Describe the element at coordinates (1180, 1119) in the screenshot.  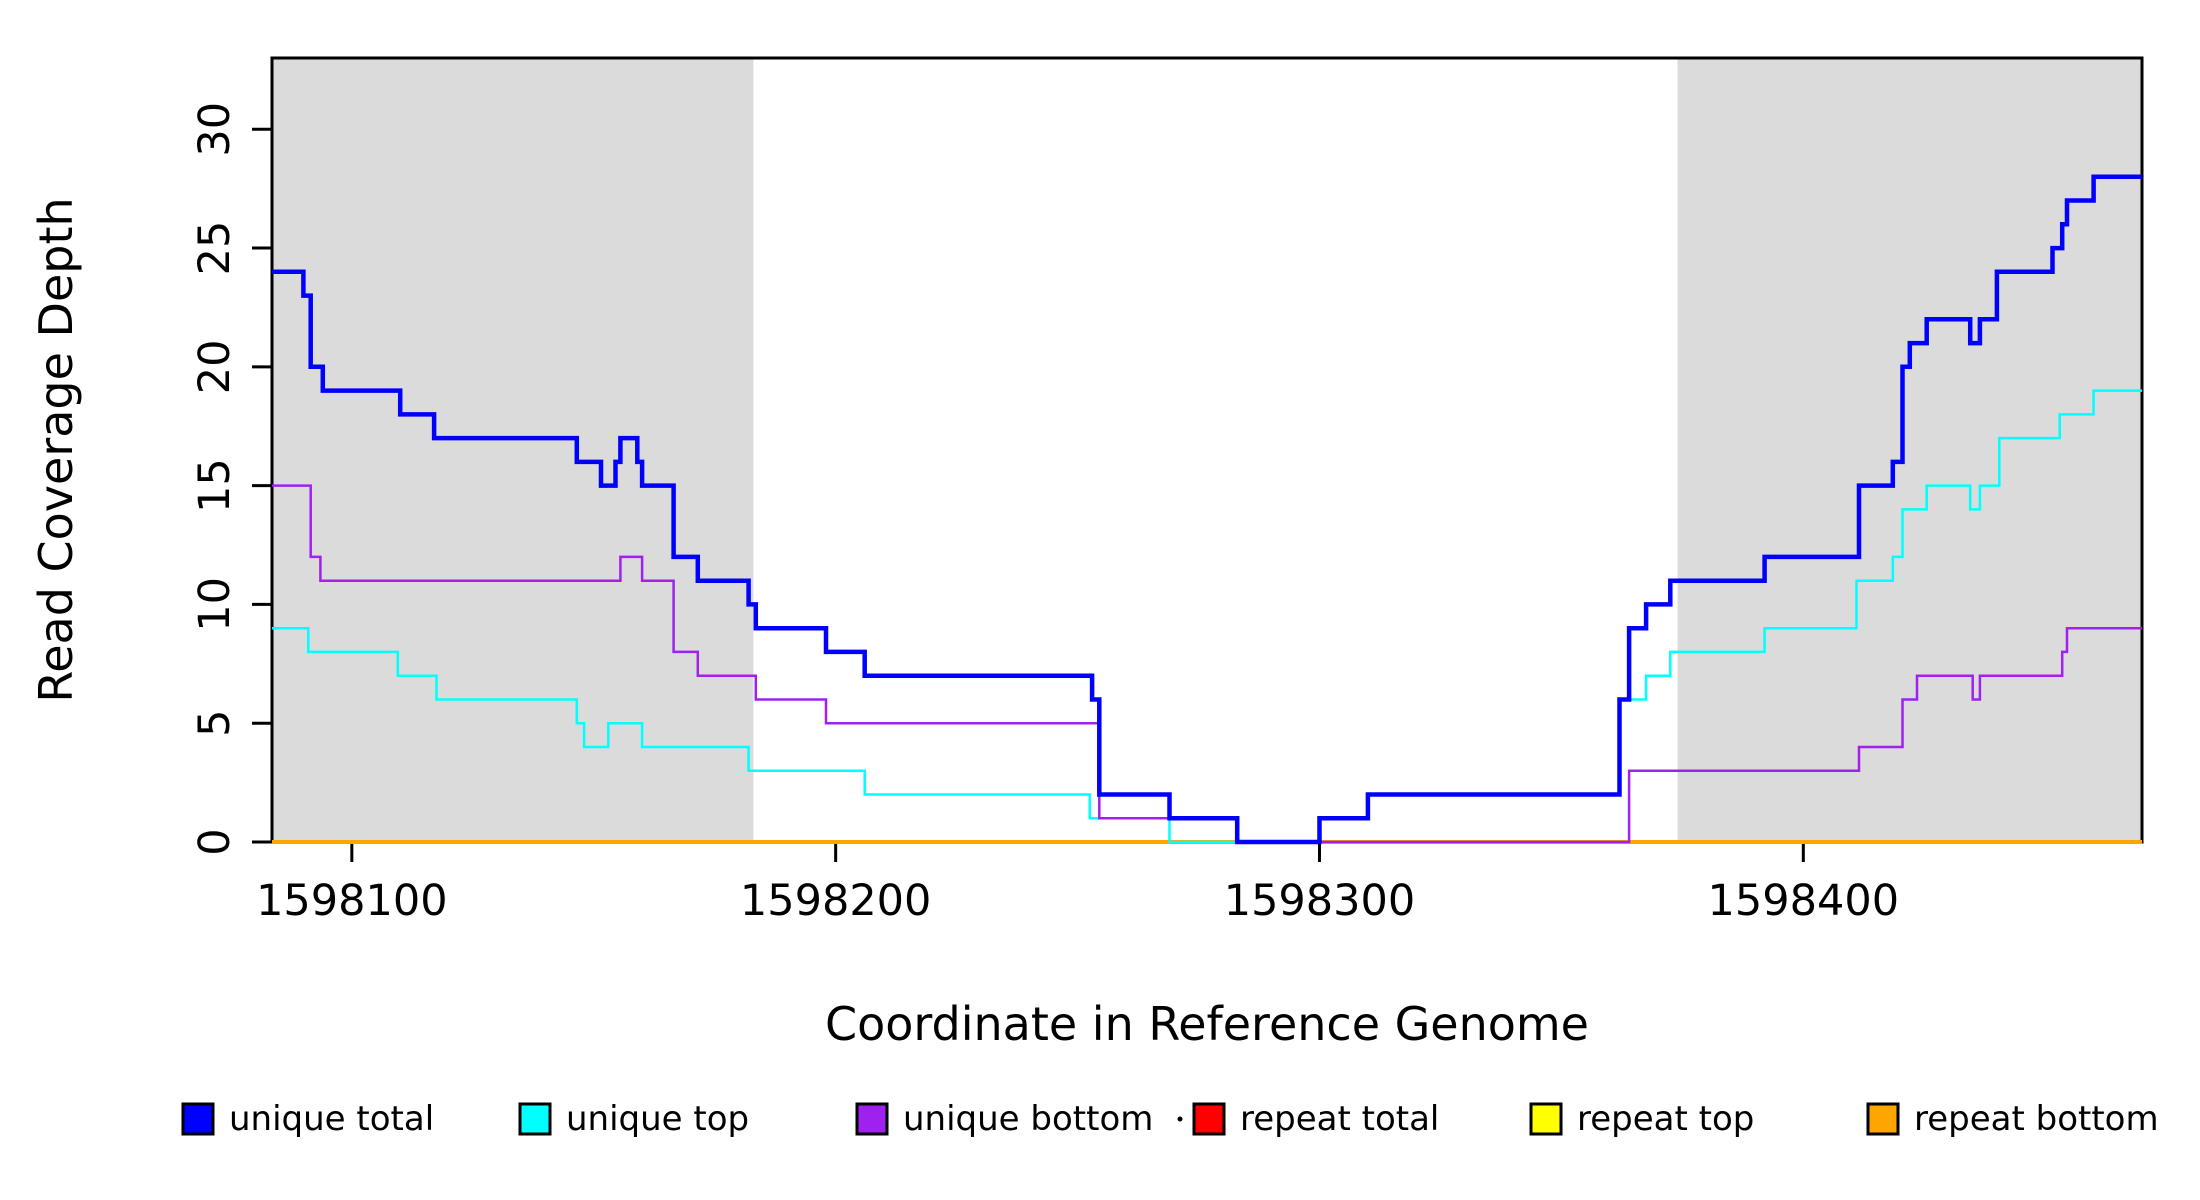
I see `artifact-dot` at that location.